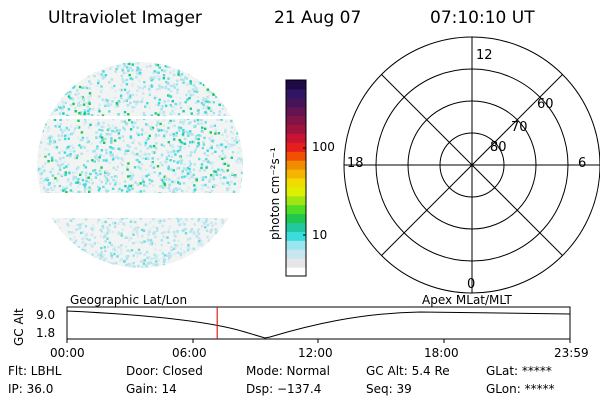 The height and width of the screenshot is (400, 600). What do you see at coordinates (545, 104) in the screenshot?
I see `polar-ring-label-60: 60` at bounding box center [545, 104].